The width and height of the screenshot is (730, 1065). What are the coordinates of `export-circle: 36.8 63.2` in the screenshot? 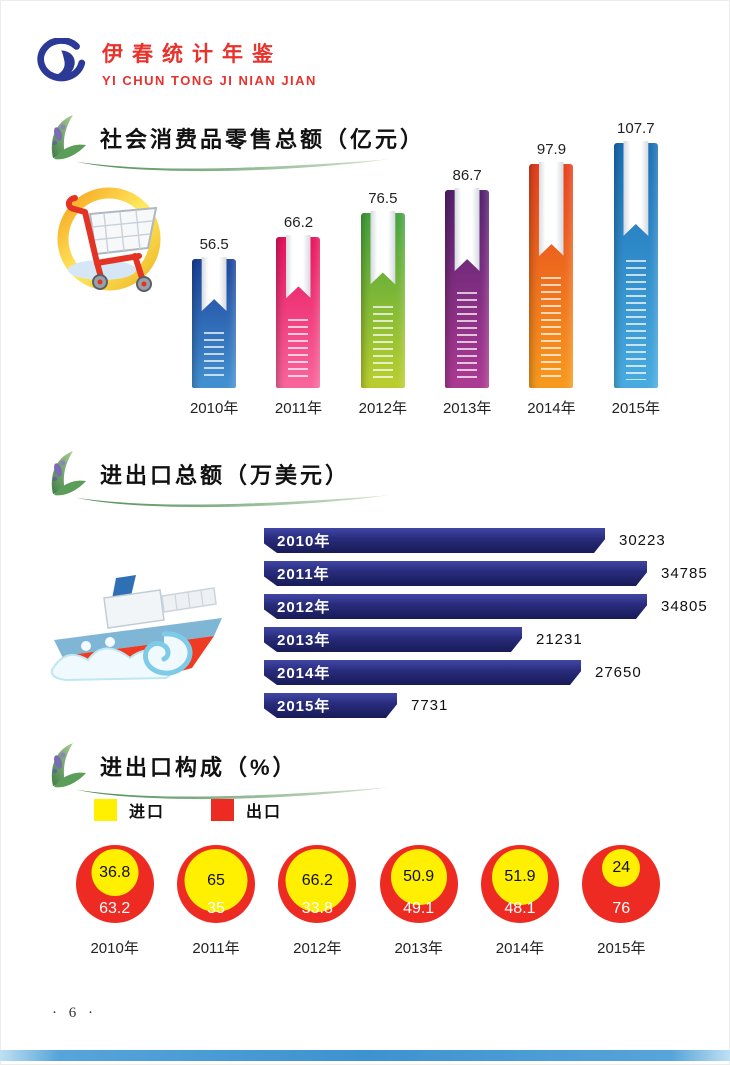 It's located at (114, 884).